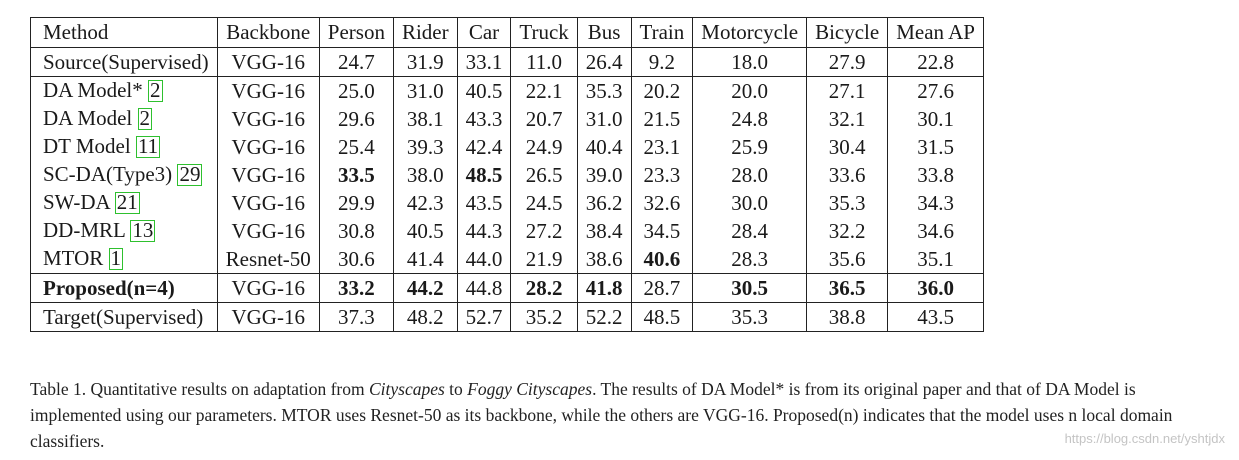 The image size is (1239, 460). Describe the element at coordinates (750, 231) in the screenshot. I see `value-cell: 28.4` at that location.